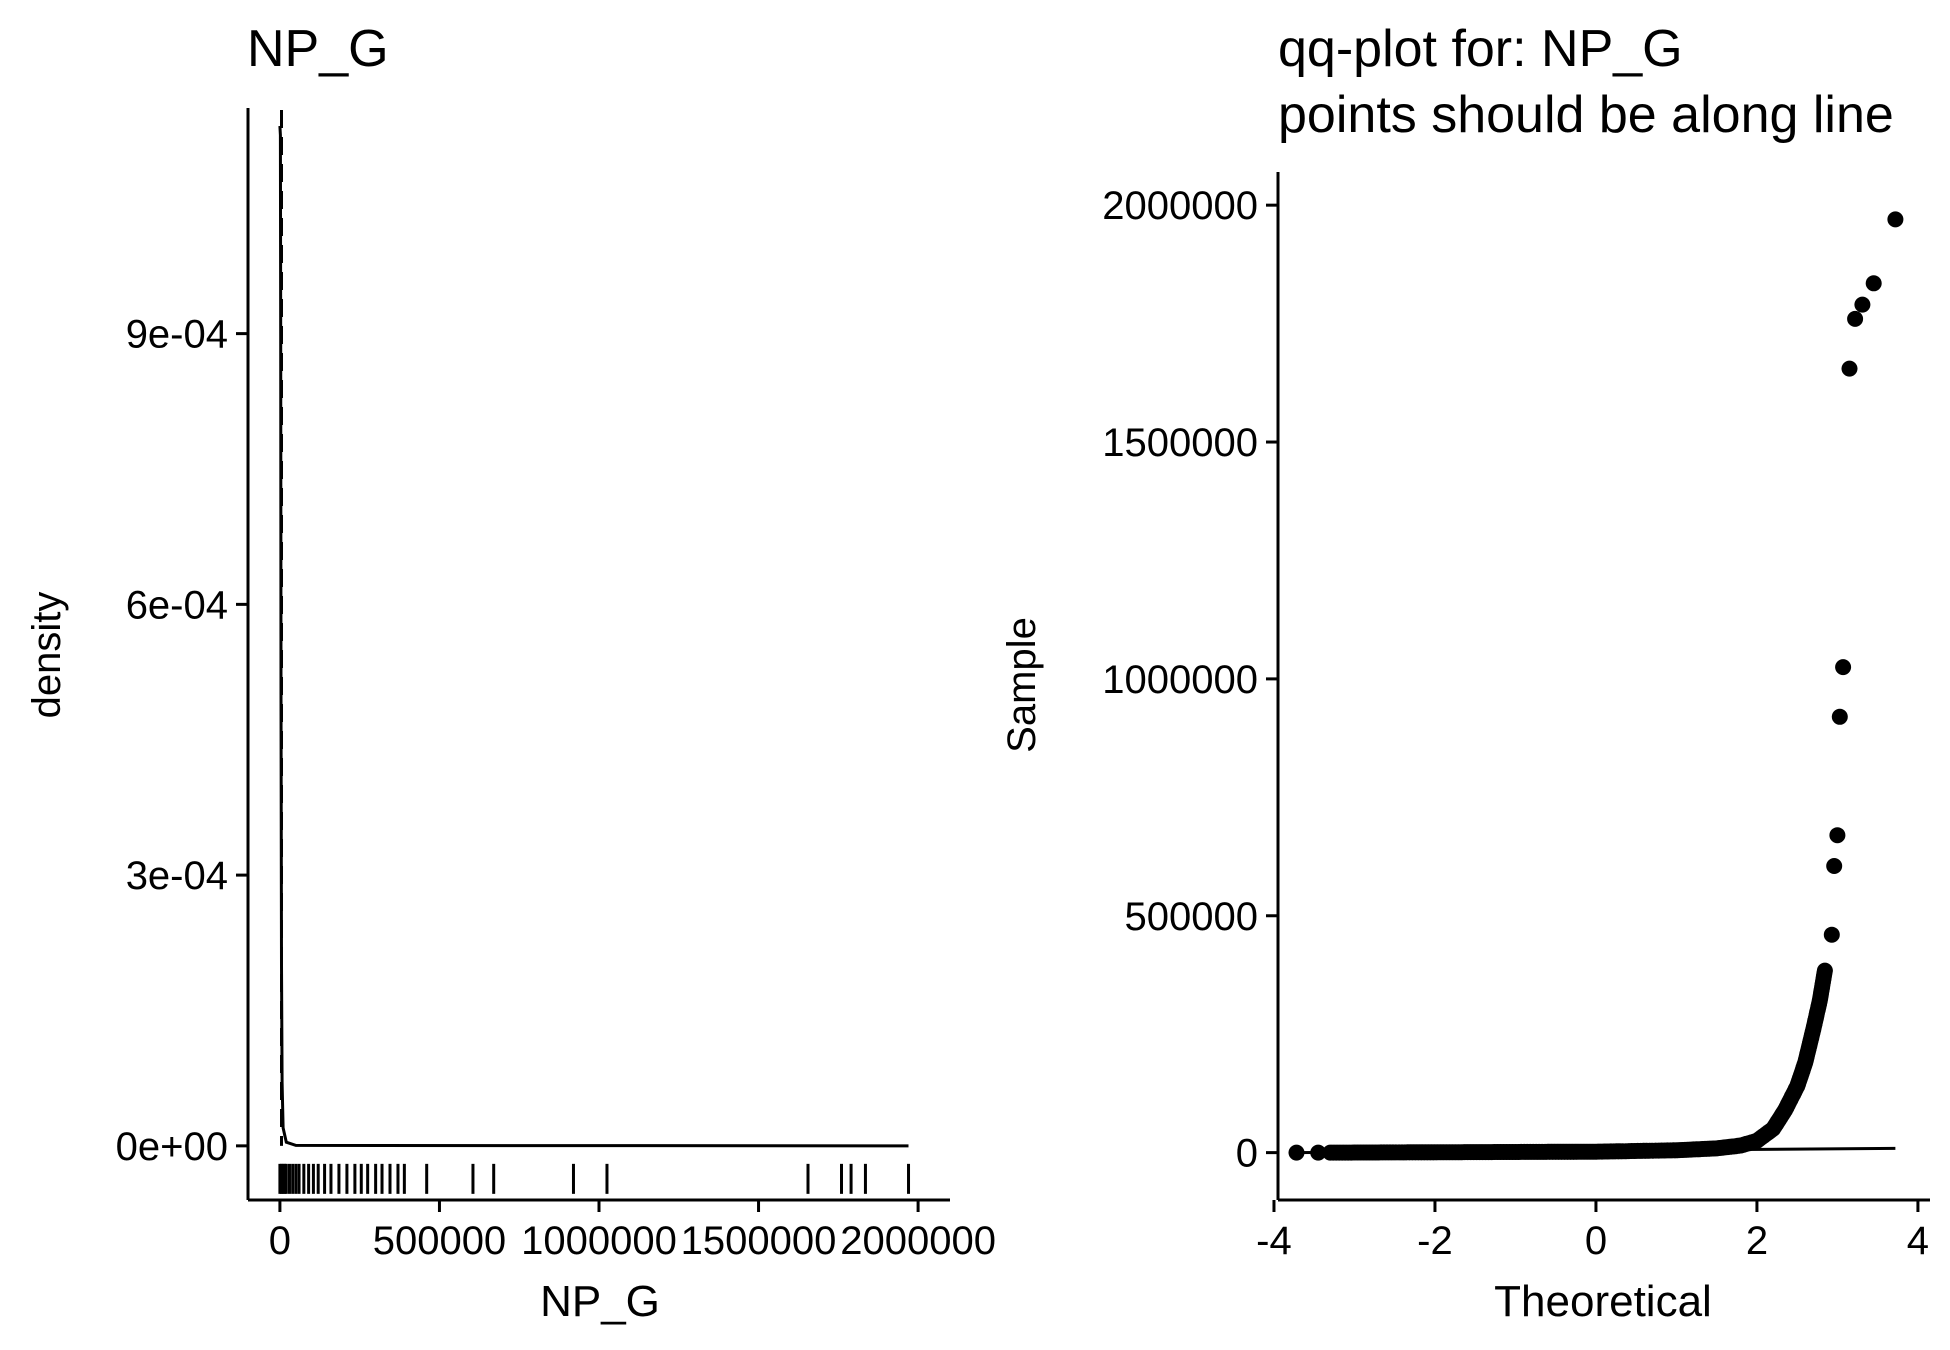 Image resolution: width=1950 pixels, height=1350 pixels. What do you see at coordinates (918, 1241) in the screenshot?
I see `density-x-tick-label-4: 2000000` at bounding box center [918, 1241].